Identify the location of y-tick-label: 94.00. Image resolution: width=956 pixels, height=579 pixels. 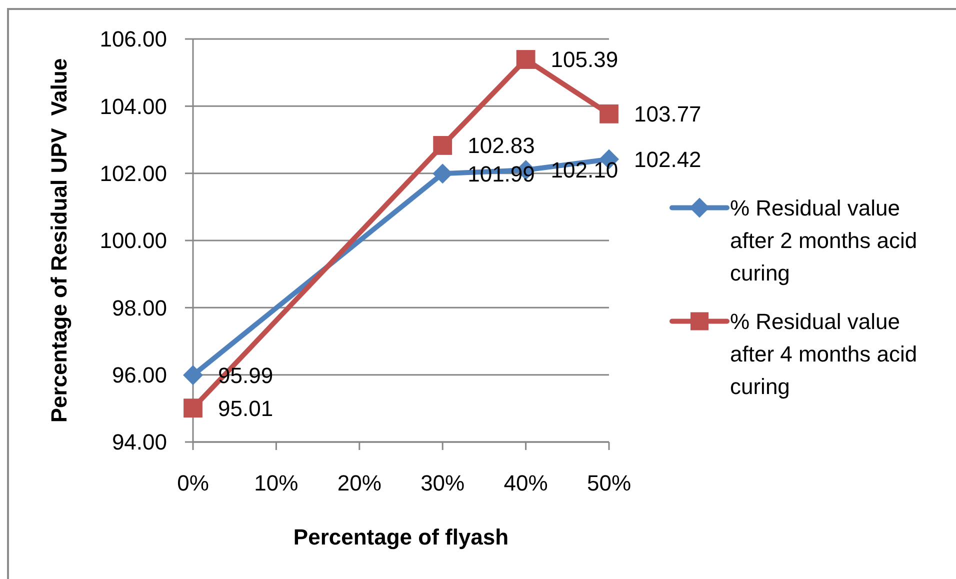
(139, 442).